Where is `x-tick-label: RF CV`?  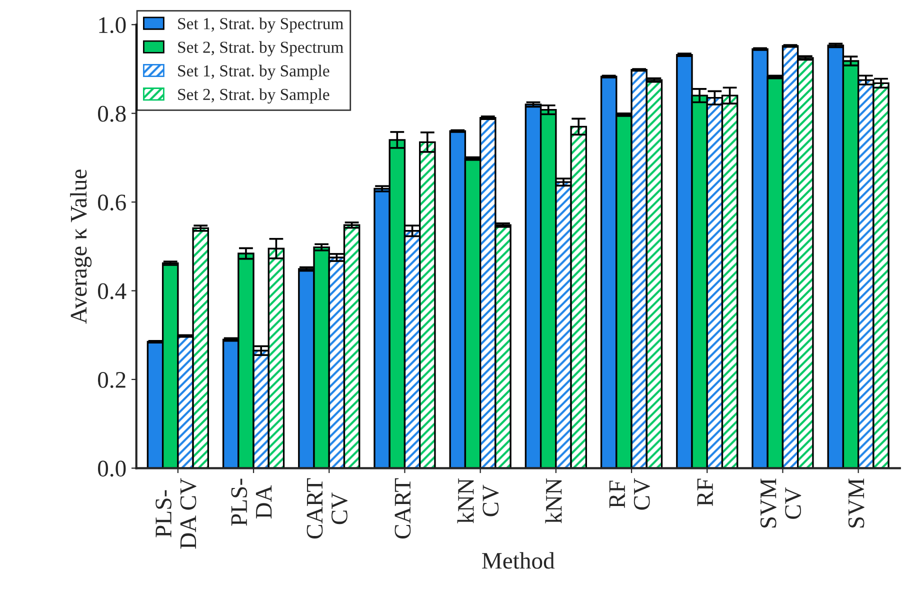
x-tick-label: RF CV is located at coordinates (629, 494).